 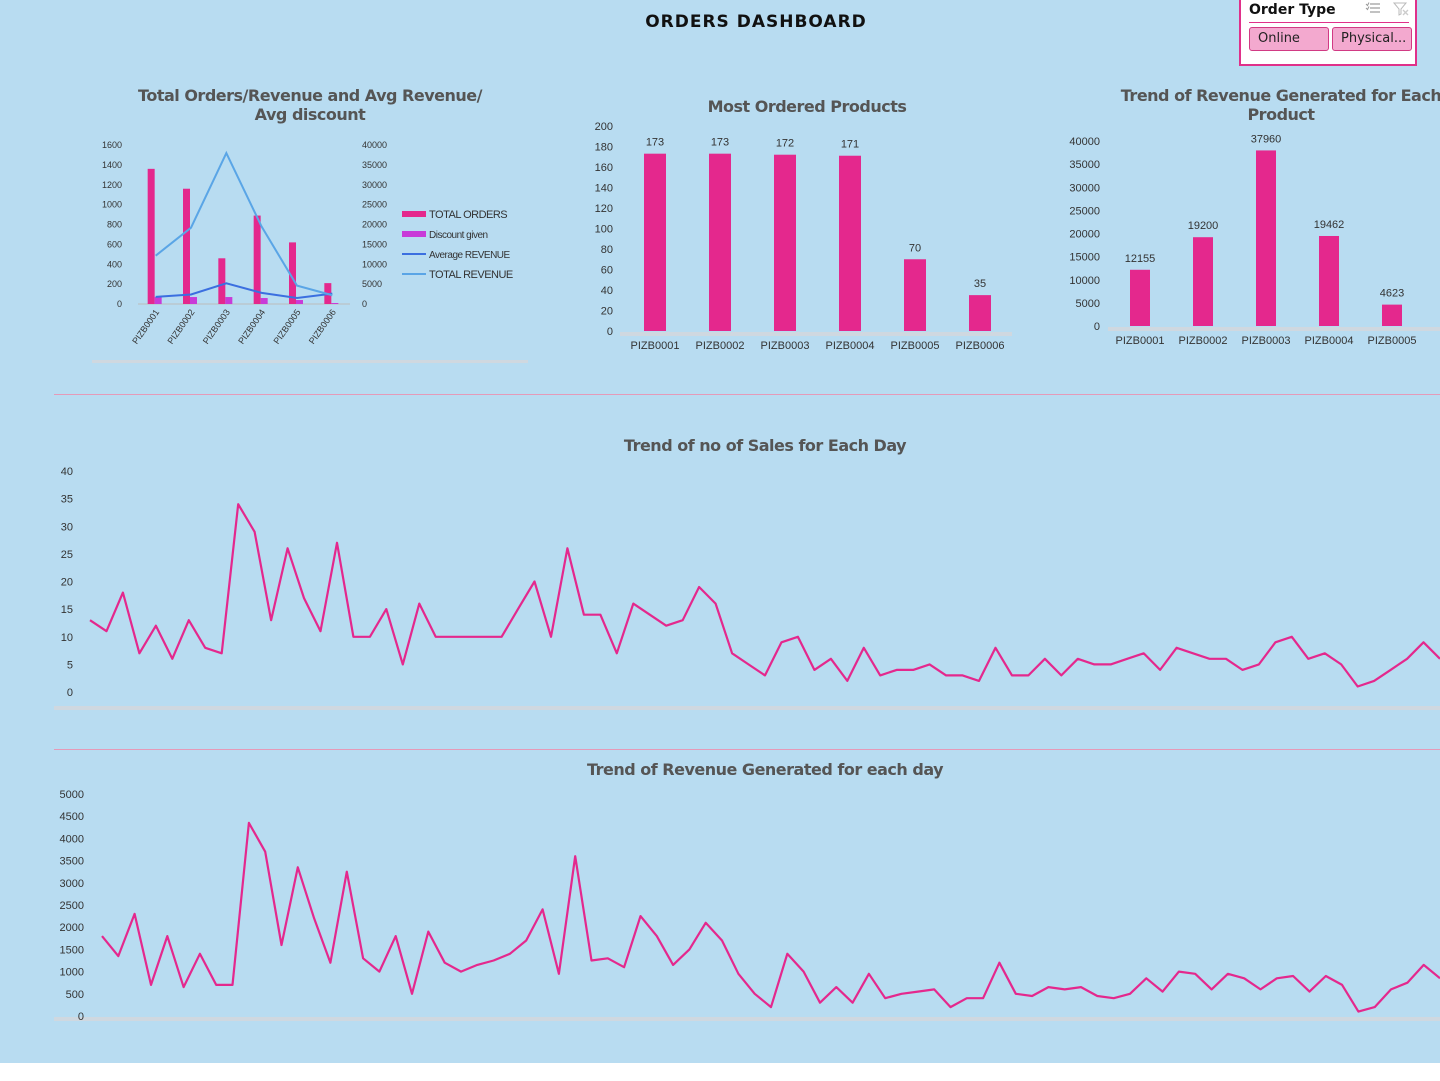 What do you see at coordinates (67, 500) in the screenshot?
I see `y-tick-label: 35` at bounding box center [67, 500].